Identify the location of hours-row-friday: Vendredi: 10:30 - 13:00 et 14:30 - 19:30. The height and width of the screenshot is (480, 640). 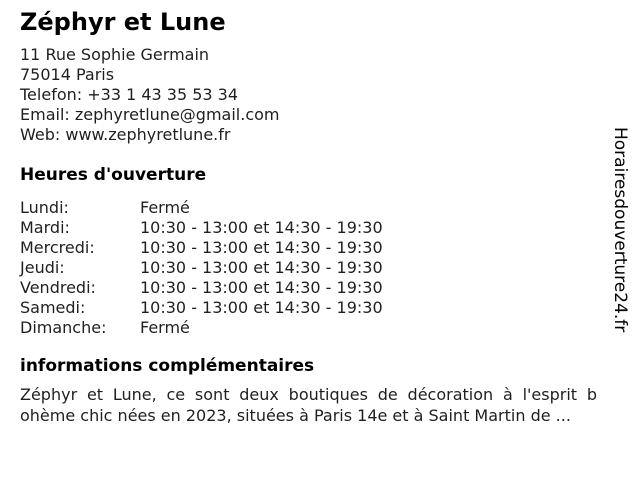
(320, 288).